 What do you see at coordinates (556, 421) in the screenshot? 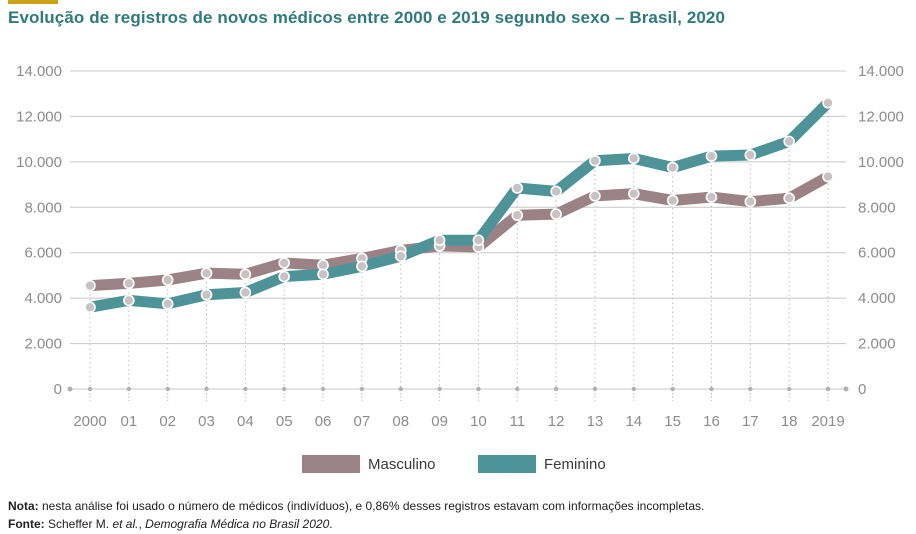
I see `x-tick-label: 12` at bounding box center [556, 421].